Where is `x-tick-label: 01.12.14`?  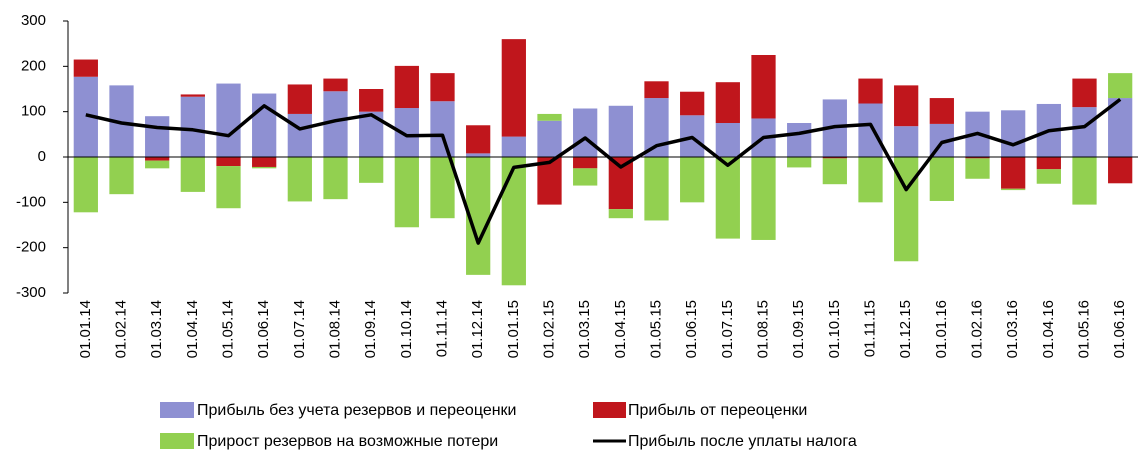 x-tick-label: 01.12.14 is located at coordinates (477, 329).